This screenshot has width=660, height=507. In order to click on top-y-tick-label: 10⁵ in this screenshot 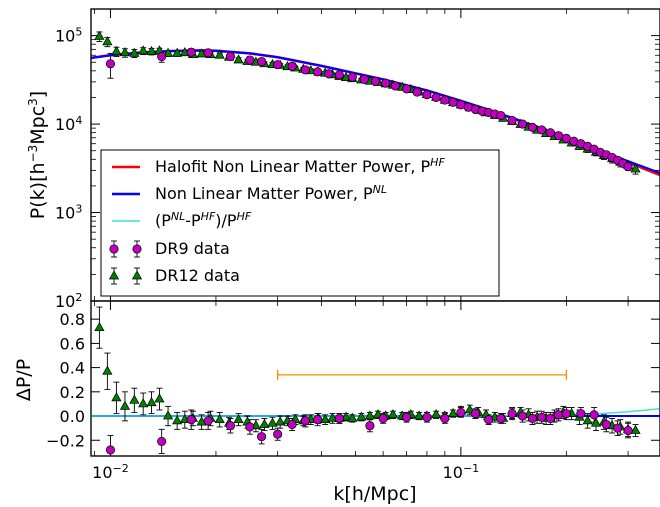, I will do `click(68, 35)`.